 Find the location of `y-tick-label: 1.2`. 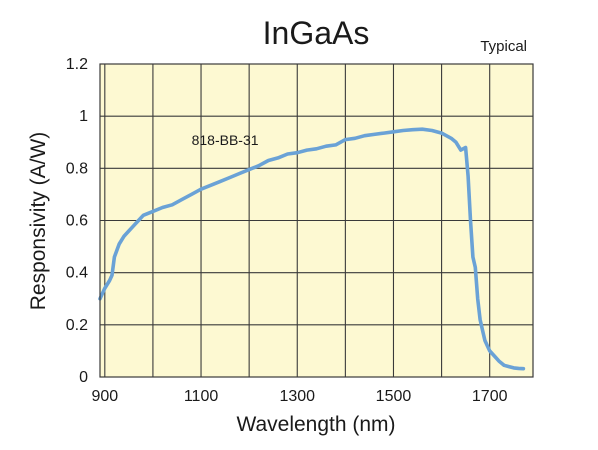

y-tick-label: 1.2 is located at coordinates (77, 64).